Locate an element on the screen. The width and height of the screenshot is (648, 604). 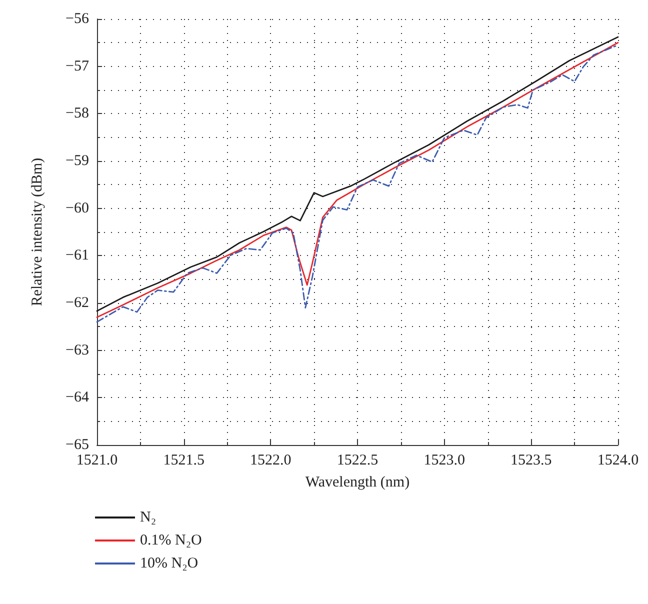
x-axis-title: Wavelength (nm) is located at coordinates (357, 482).